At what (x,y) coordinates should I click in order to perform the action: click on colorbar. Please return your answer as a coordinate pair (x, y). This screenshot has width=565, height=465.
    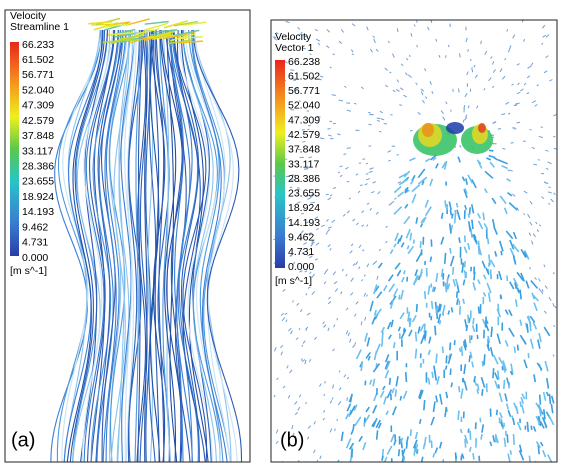
    Looking at the image, I should click on (280, 164).